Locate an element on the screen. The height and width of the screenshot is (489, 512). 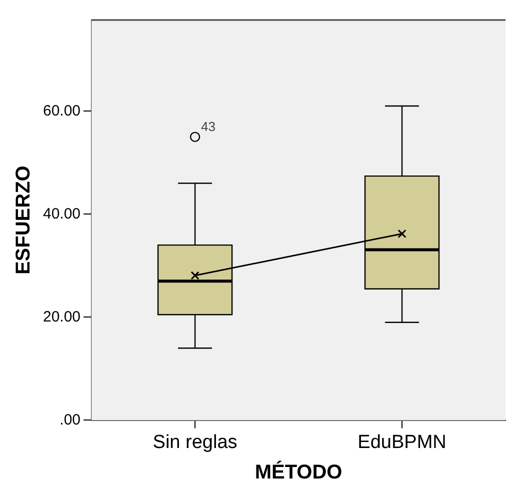
x-tick-label: EduBPMN is located at coordinates (402, 442).